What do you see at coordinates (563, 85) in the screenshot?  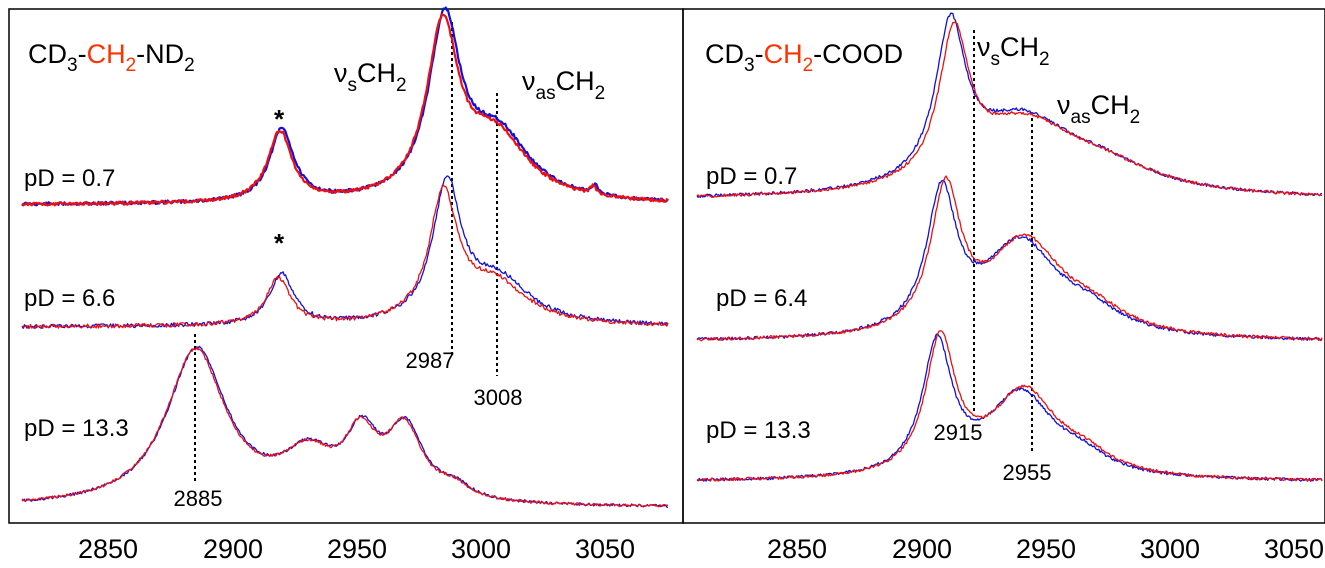 I see `peak-label-vas-left: νasCH2` at bounding box center [563, 85].